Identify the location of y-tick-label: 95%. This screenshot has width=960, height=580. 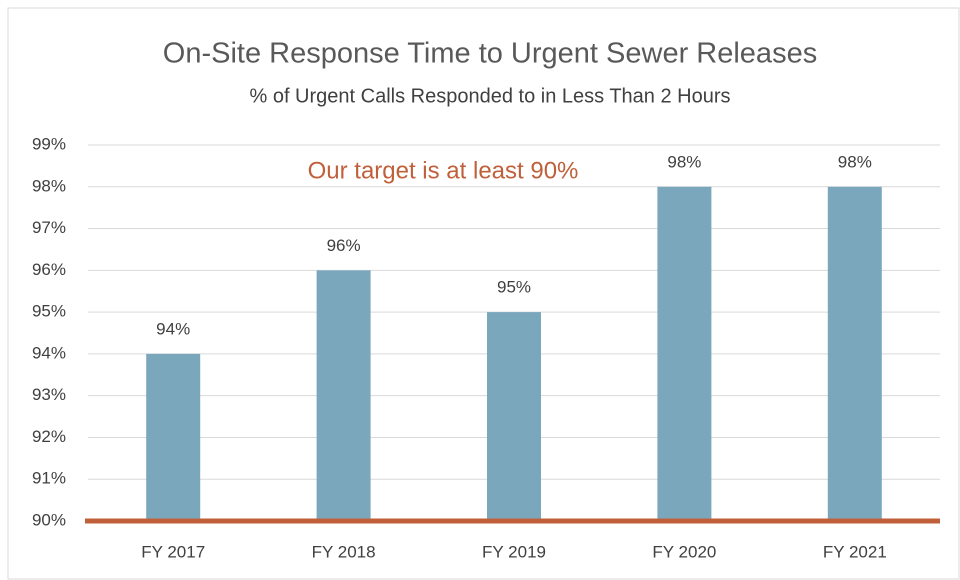
(49, 311).